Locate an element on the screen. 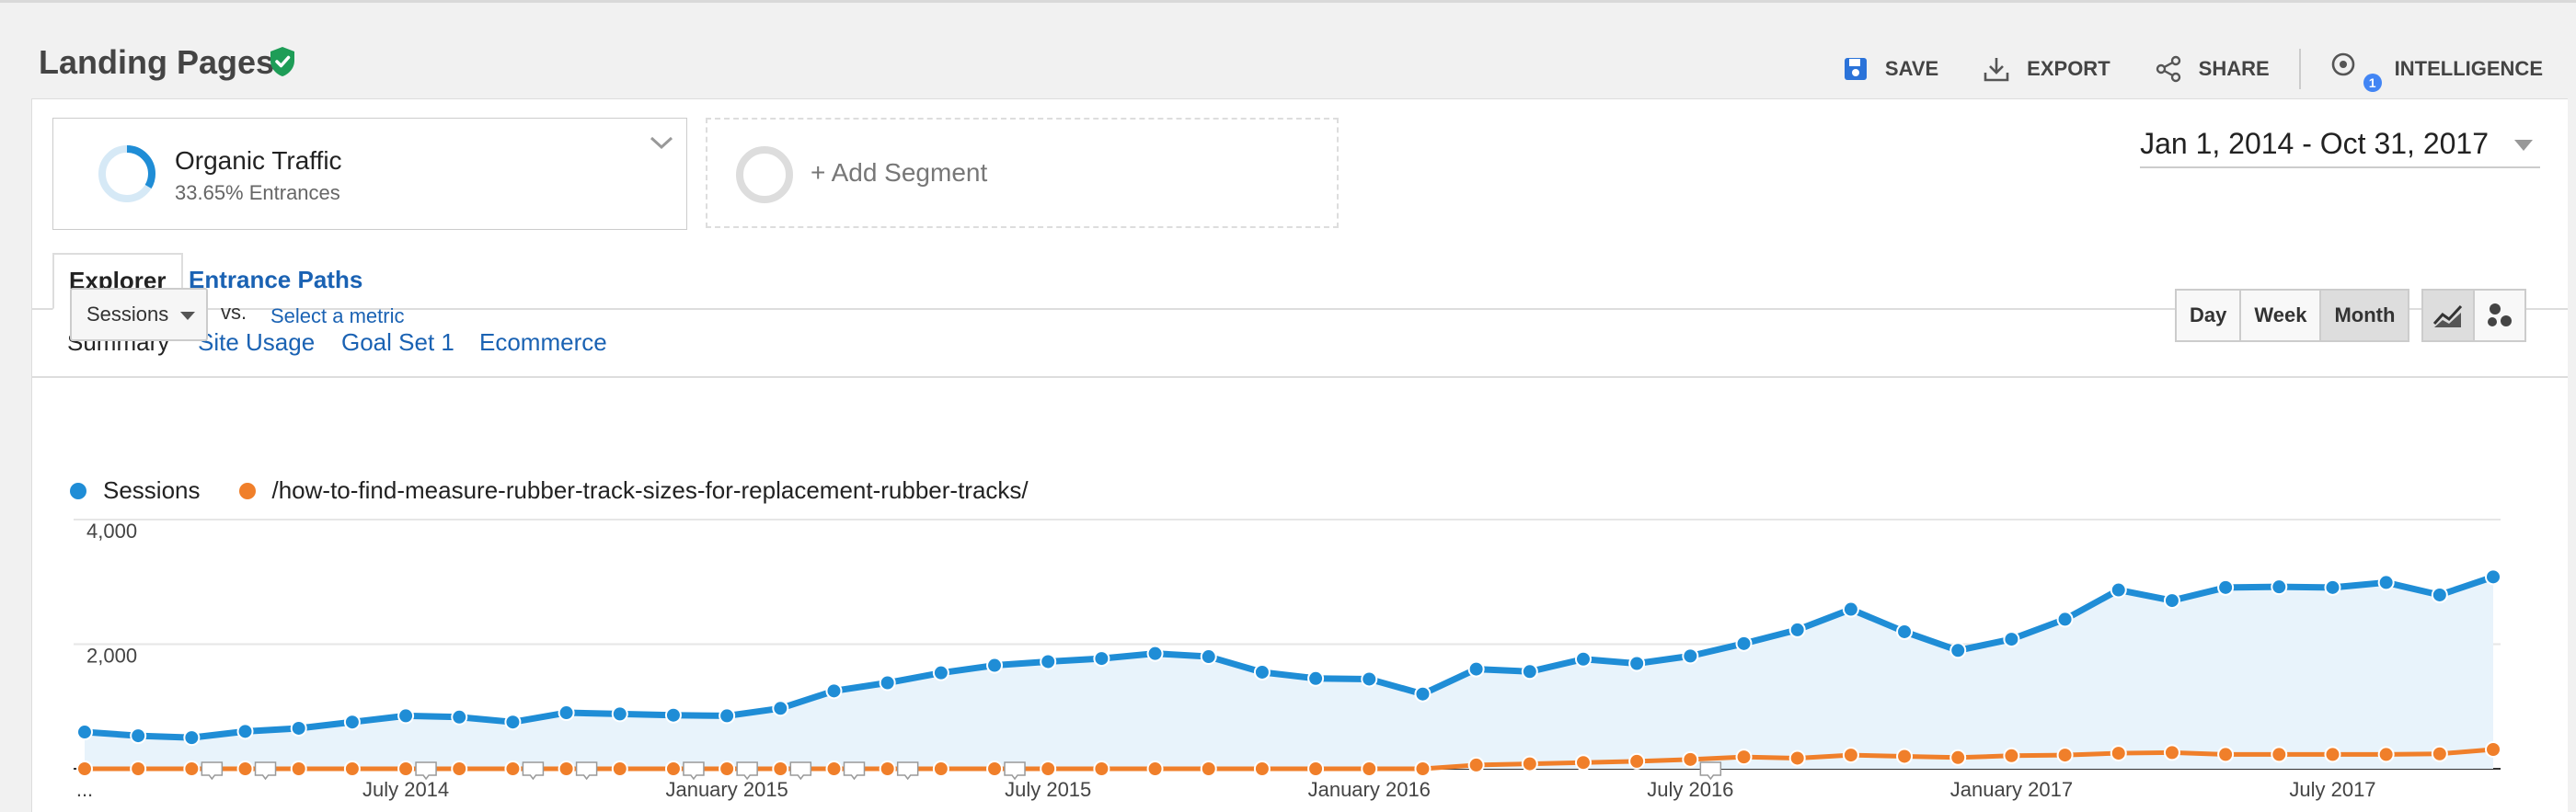 The width and height of the screenshot is (2576, 812). subtab-site-usage: Site Usage is located at coordinates (257, 342).